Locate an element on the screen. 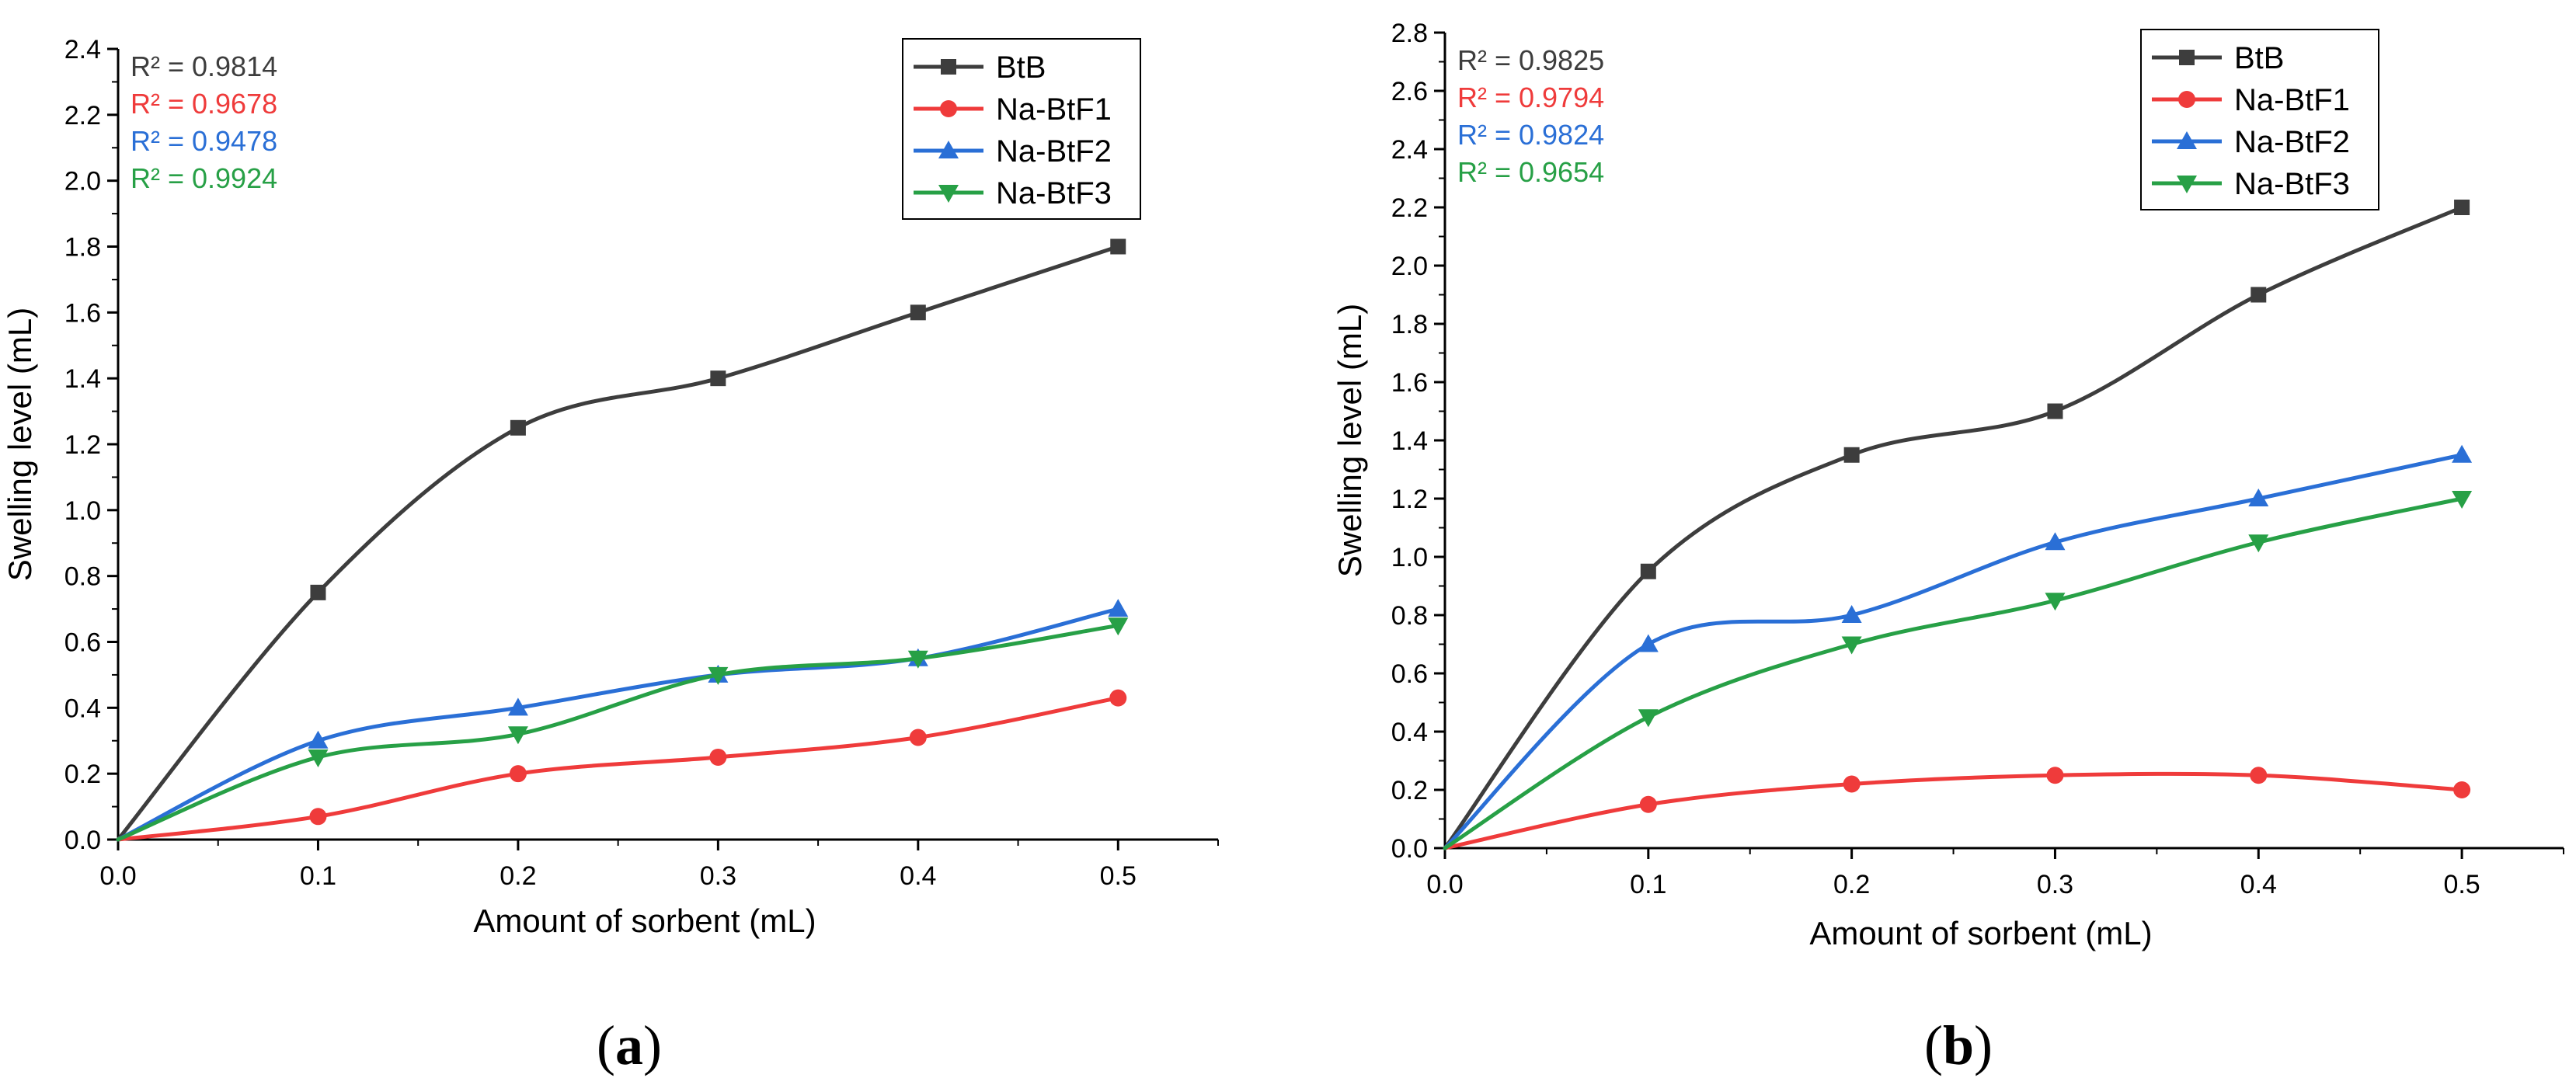 This screenshot has width=2576, height=1085. y-tick-label-a: 0.0 is located at coordinates (82, 840).